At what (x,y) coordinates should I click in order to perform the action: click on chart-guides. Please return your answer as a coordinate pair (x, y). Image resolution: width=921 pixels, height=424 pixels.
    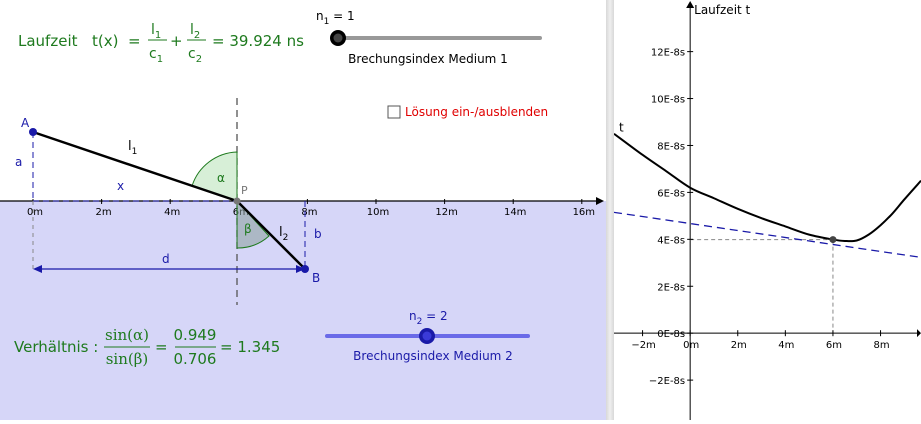
    Looking at the image, I should click on (762, 286).